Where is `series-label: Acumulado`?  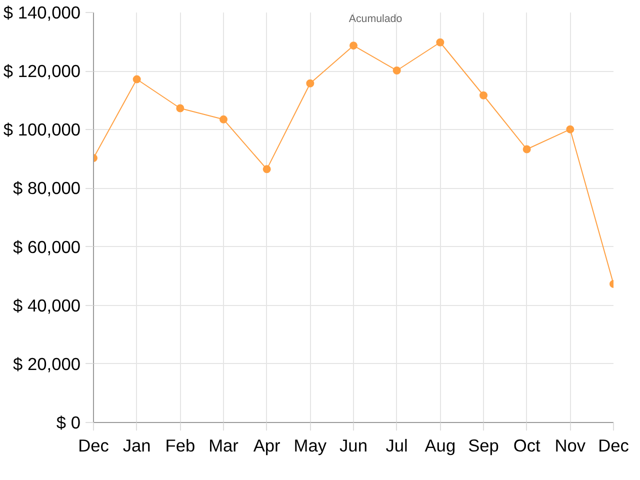 series-label: Acumulado is located at coordinates (375, 19).